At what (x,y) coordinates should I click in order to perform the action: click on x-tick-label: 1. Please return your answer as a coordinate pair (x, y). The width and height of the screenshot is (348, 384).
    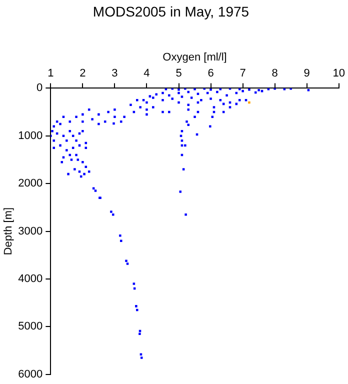
    Looking at the image, I should click on (51, 74).